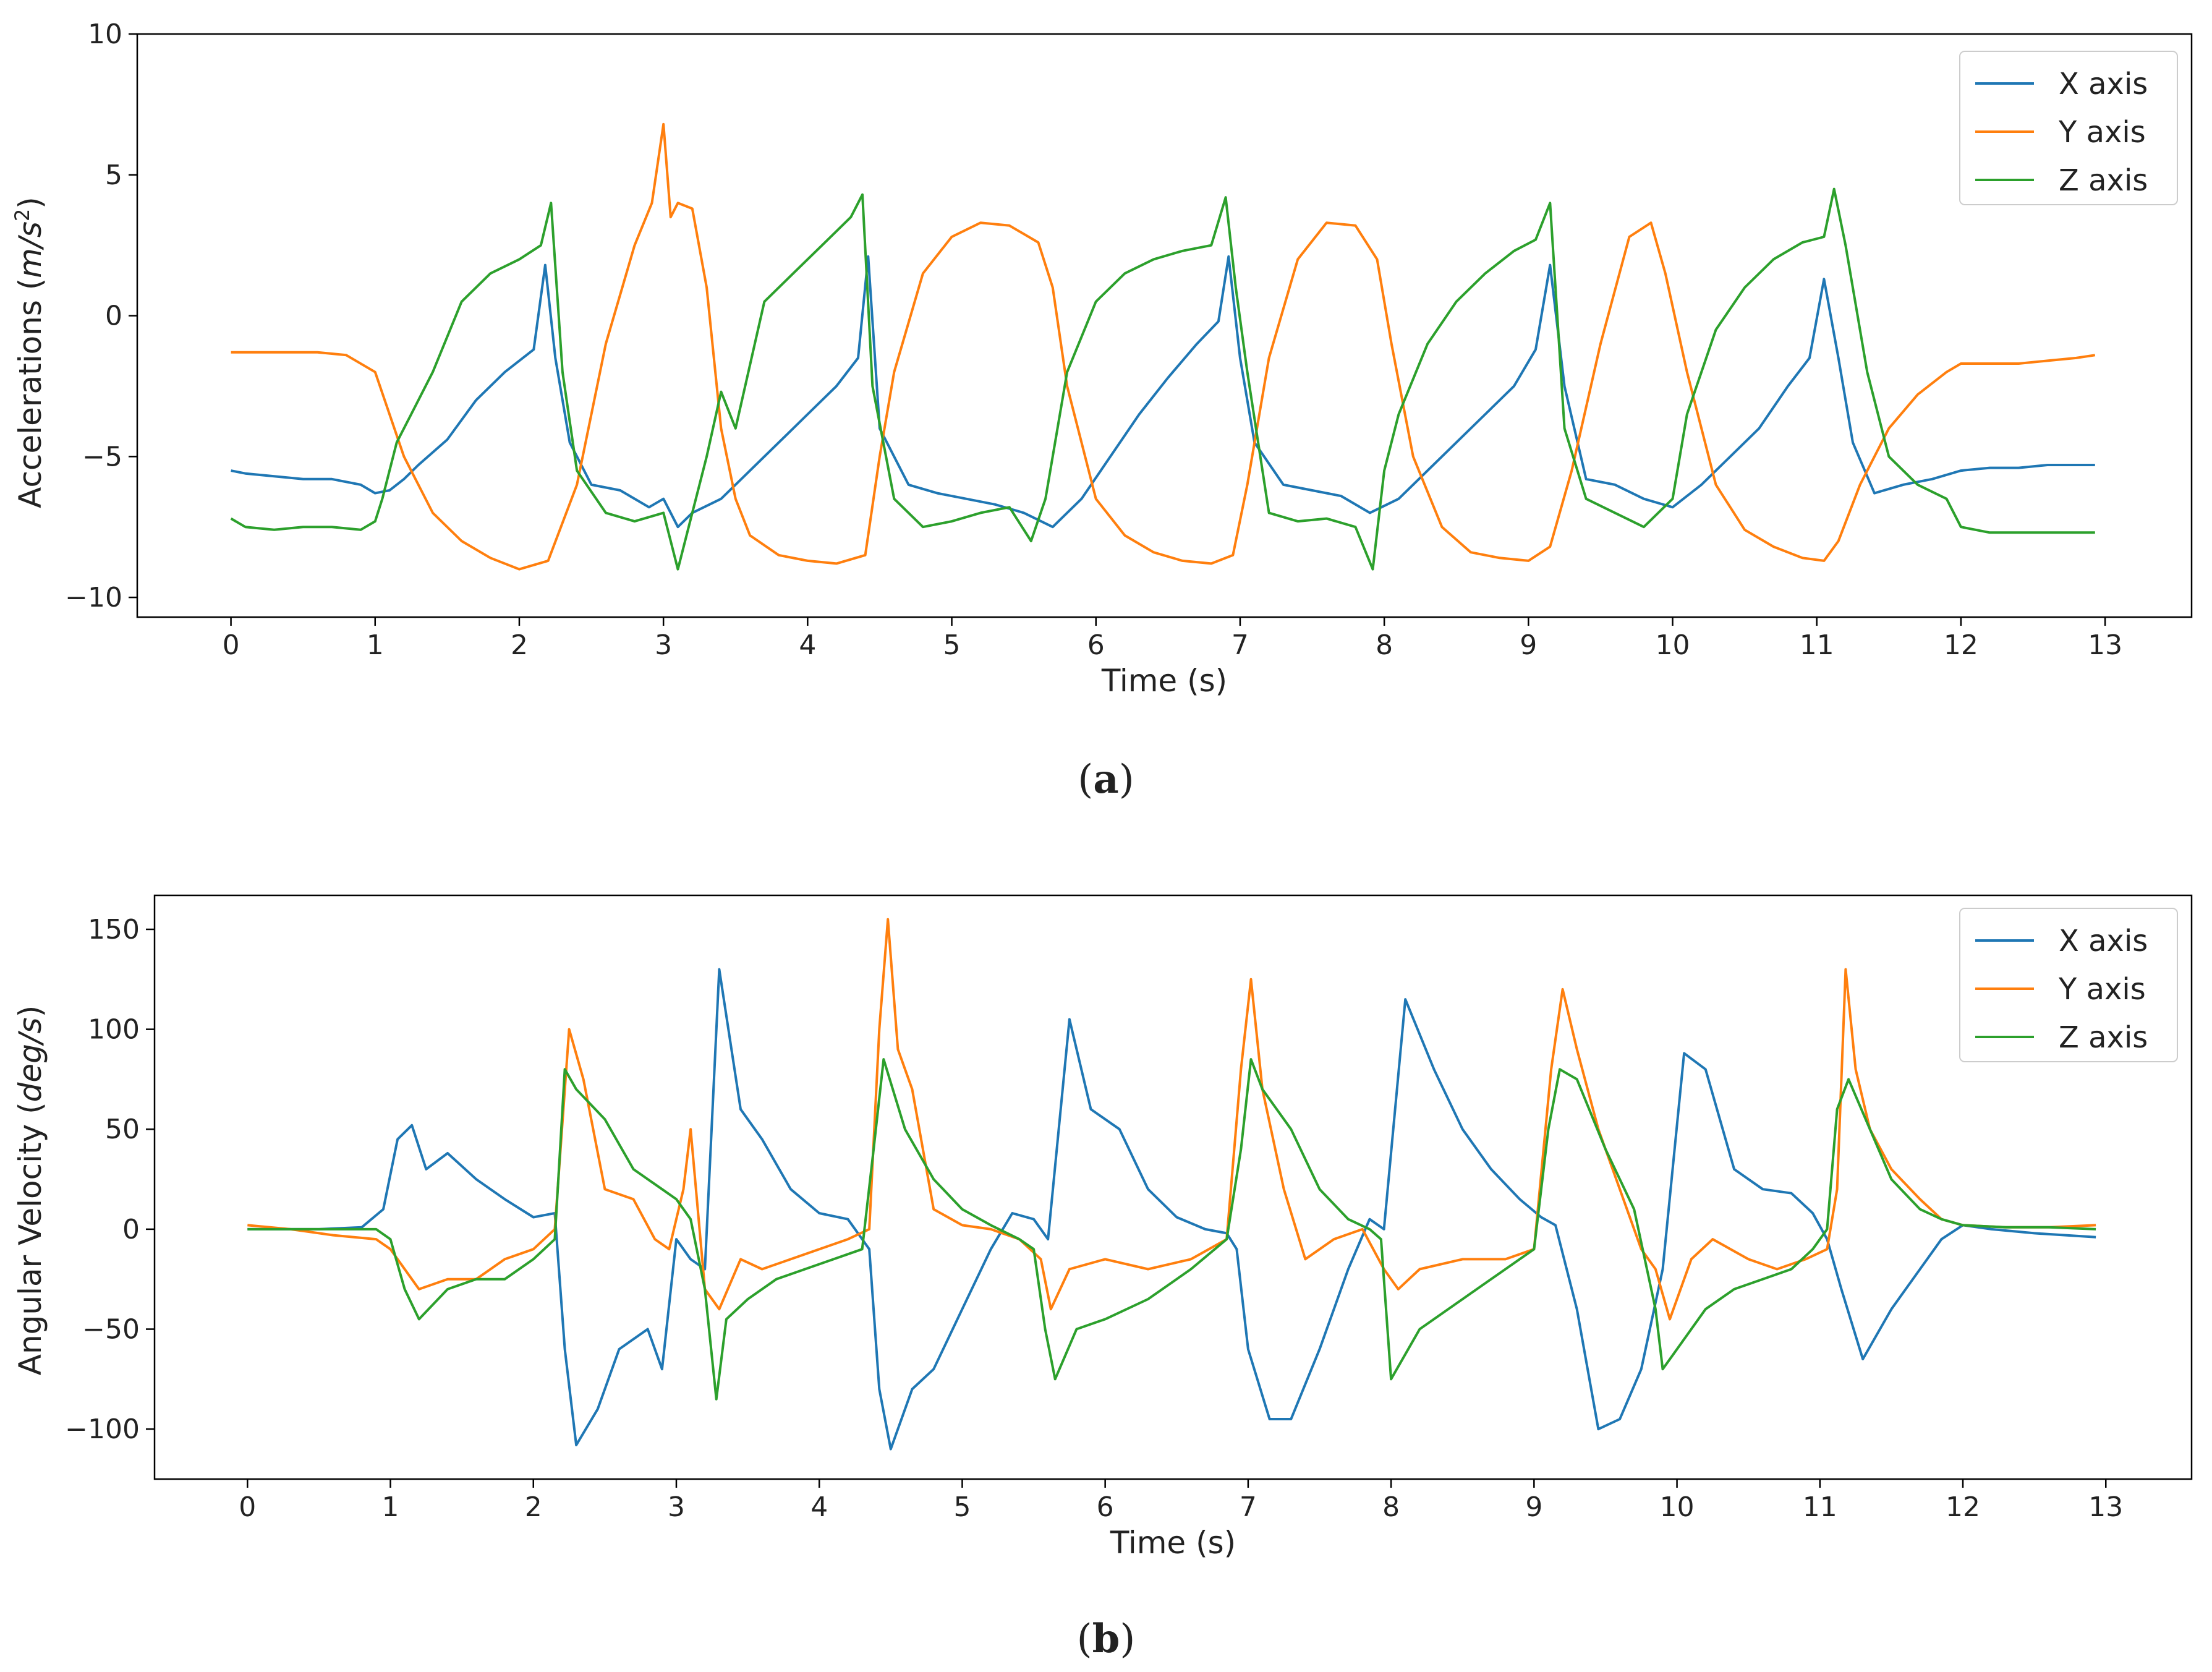 The image size is (2212, 1672). Describe the element at coordinates (1528, 645) in the screenshot. I see `acceleration-x-tick-label: 9` at that location.